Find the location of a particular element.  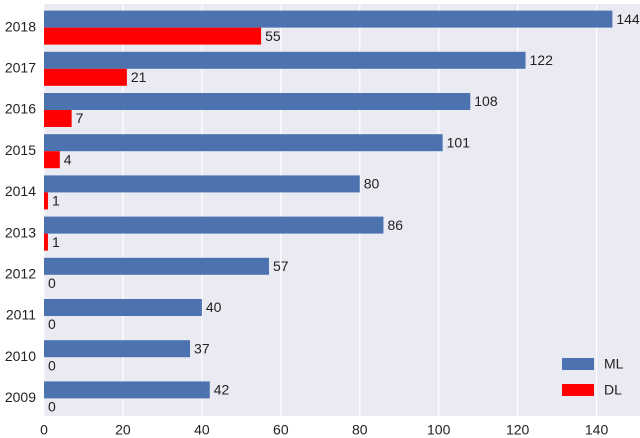

value-label: 86 is located at coordinates (395, 225).